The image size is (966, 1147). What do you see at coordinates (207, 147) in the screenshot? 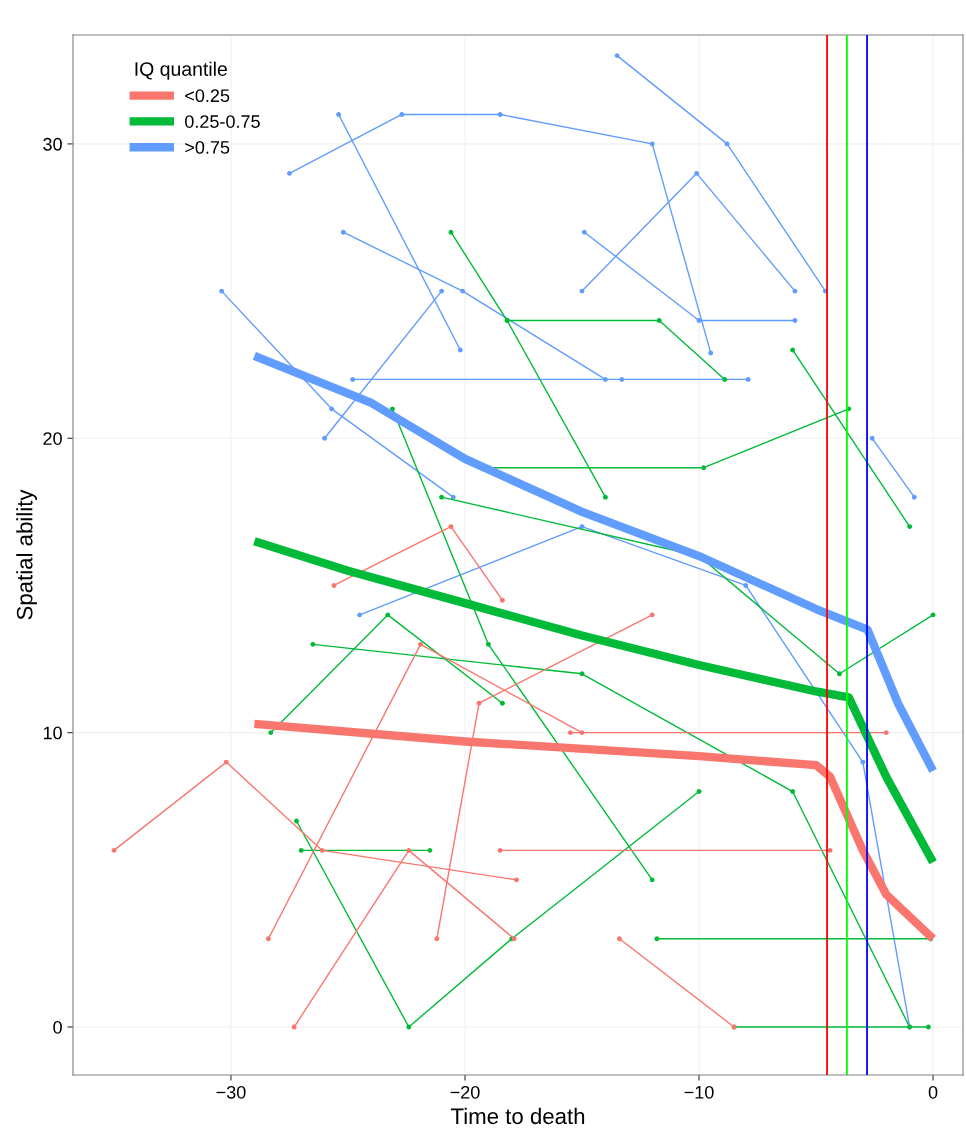
I see `legend-label: >0.75` at bounding box center [207, 147].